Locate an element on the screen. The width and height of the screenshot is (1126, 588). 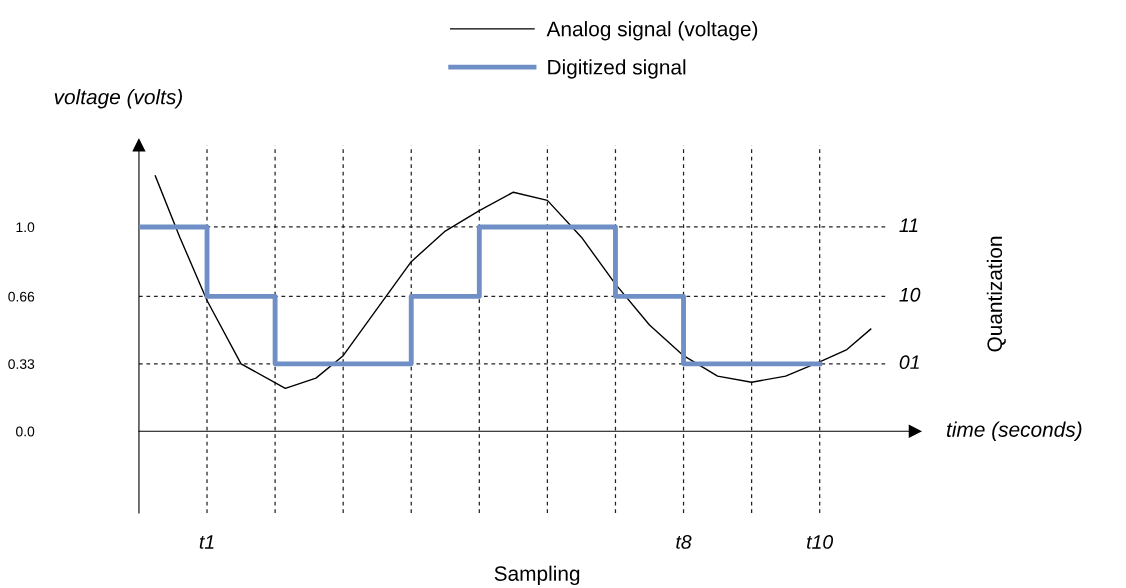
y-tick-label: 1.0 is located at coordinates (25, 227).